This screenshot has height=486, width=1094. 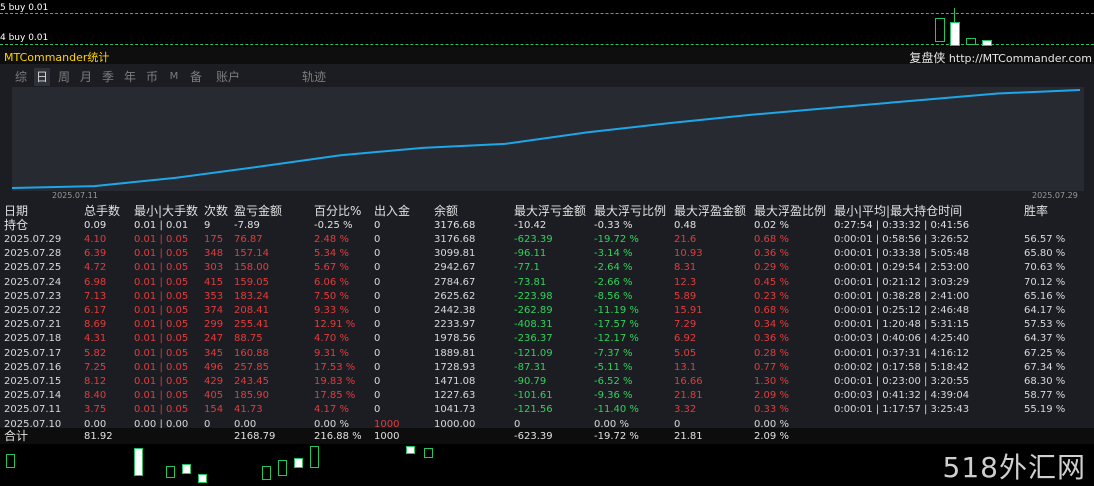 What do you see at coordinates (227, 77) in the screenshot?
I see `tab-account: 账户` at bounding box center [227, 77].